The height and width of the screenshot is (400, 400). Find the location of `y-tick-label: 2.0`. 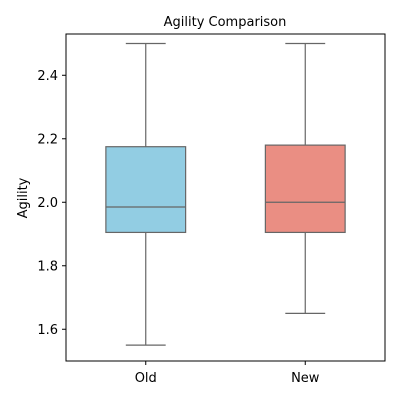

y-tick-label: 2.0 is located at coordinates (47, 203).